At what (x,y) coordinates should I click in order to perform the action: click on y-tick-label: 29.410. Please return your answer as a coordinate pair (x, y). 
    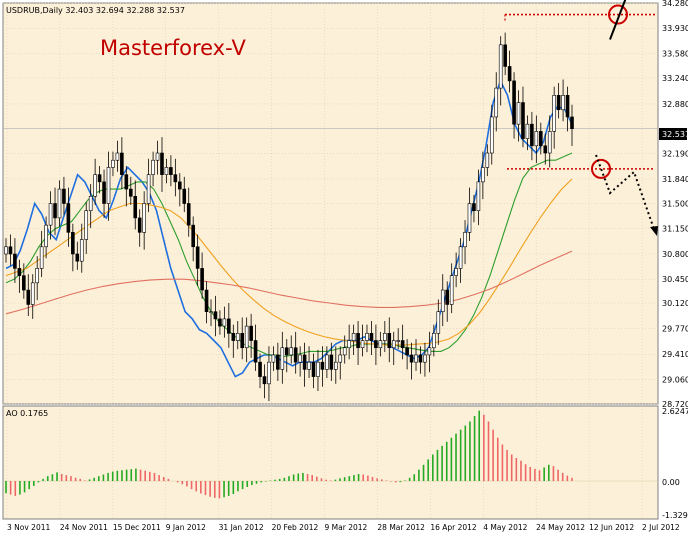
    Looking at the image, I should click on (675, 354).